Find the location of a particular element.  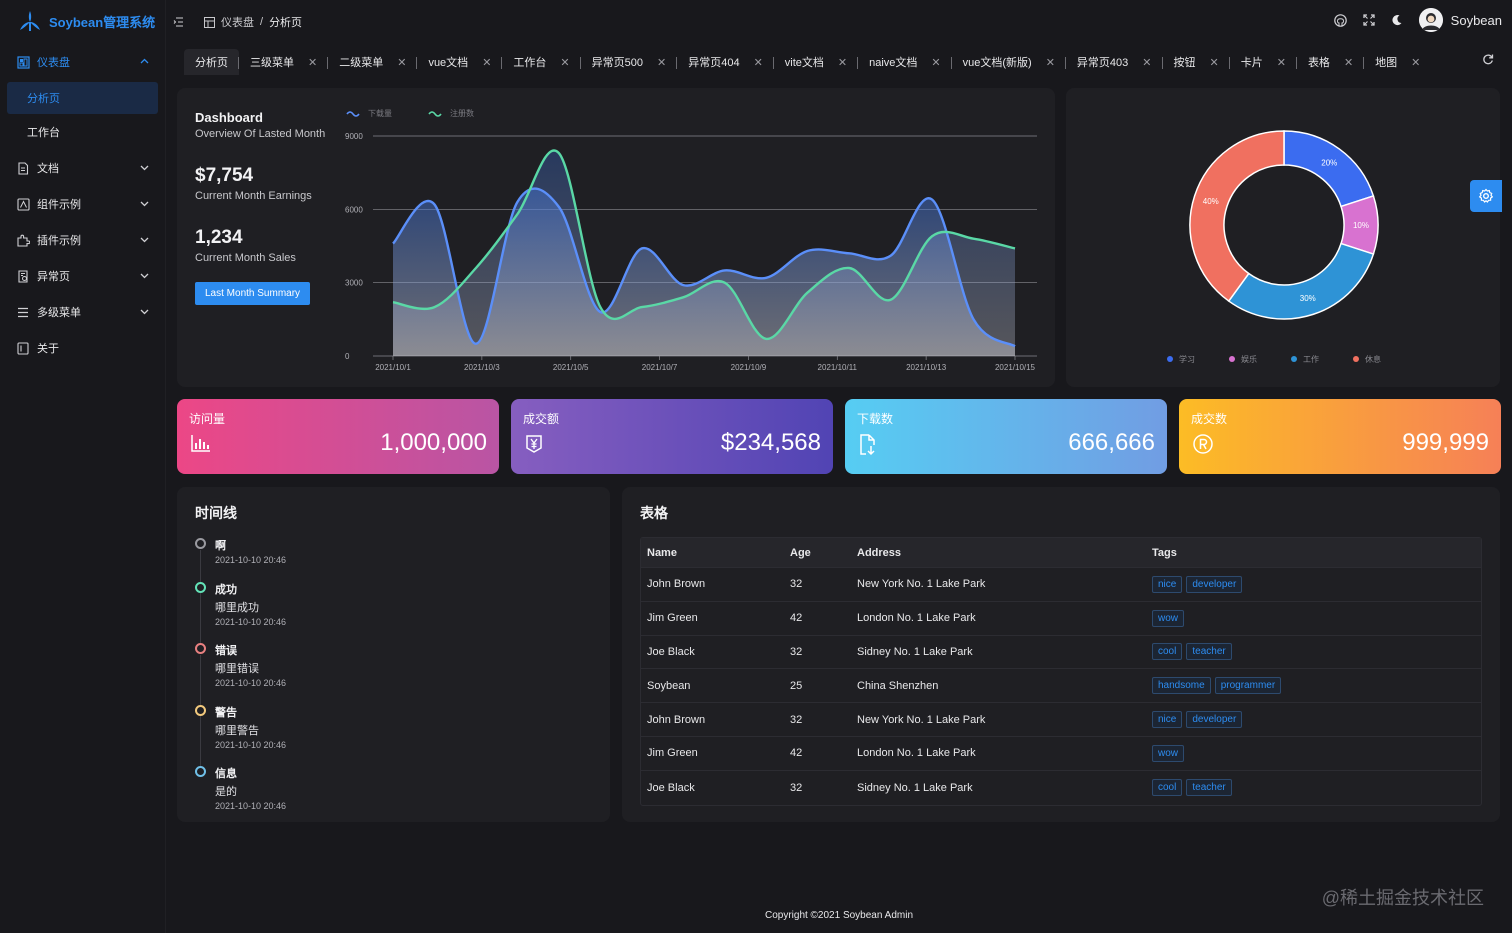

legend-label: 下载量 is located at coordinates (380, 113).